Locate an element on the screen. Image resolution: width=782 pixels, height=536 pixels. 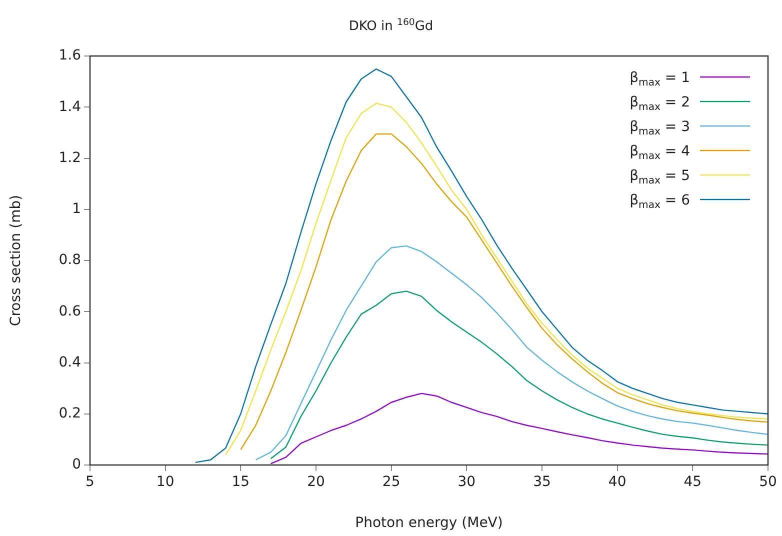
x-tick-label: 15 is located at coordinates (241, 482).